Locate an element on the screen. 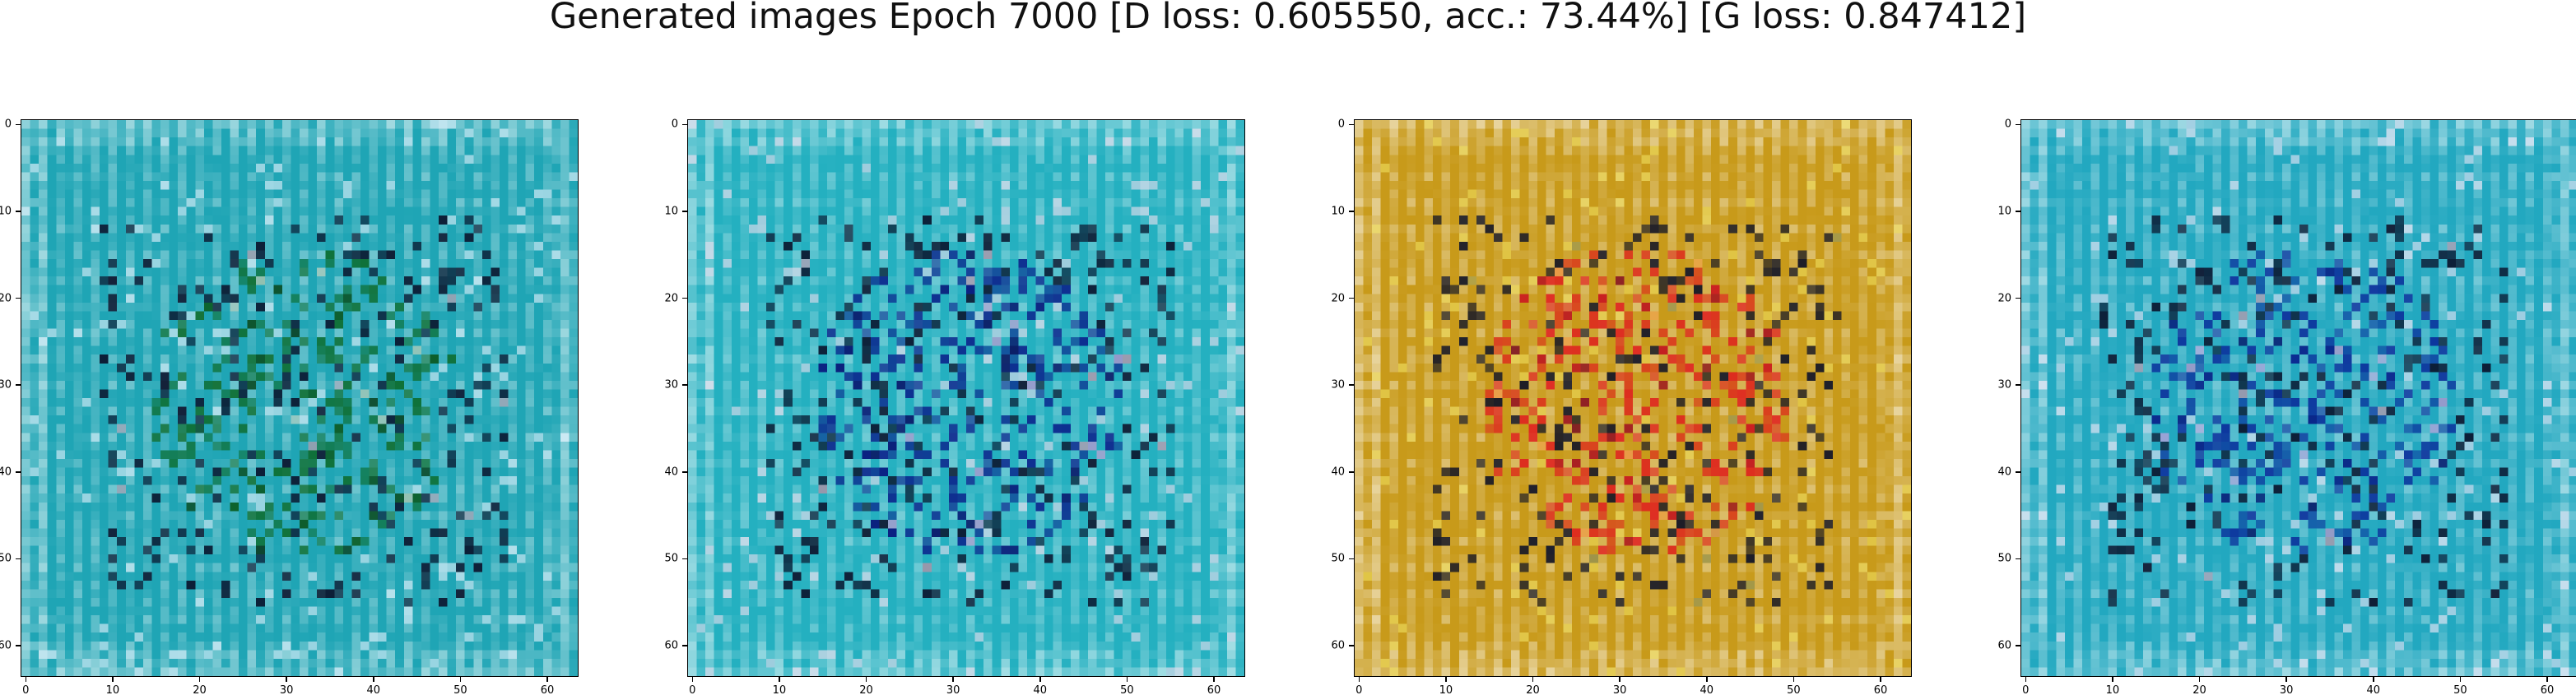 The width and height of the screenshot is (2576, 695). x-tick-label: 60 is located at coordinates (1880, 689).